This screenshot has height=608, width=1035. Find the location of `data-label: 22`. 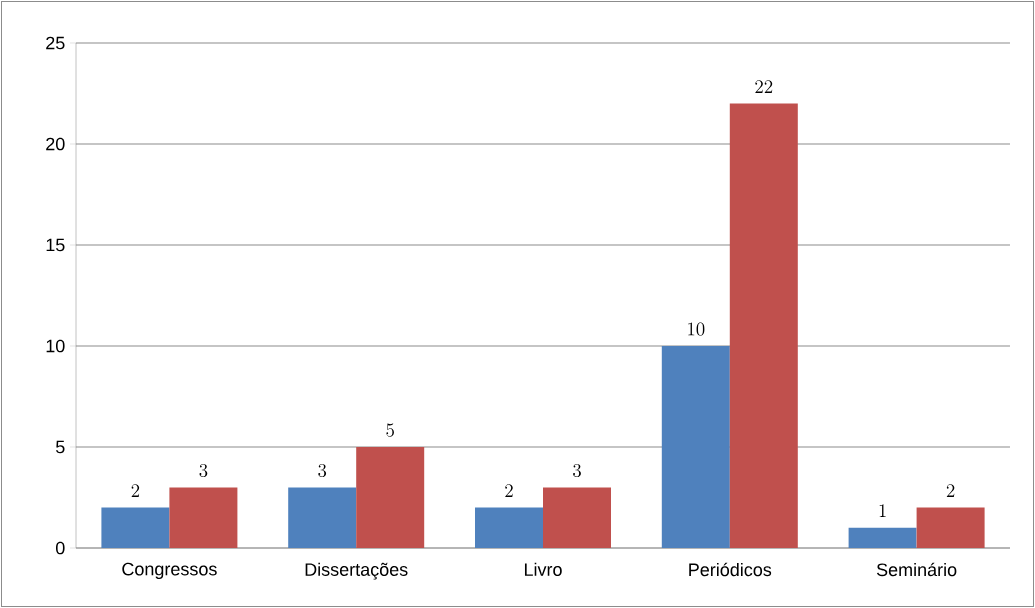

data-label: 22 is located at coordinates (764, 86).